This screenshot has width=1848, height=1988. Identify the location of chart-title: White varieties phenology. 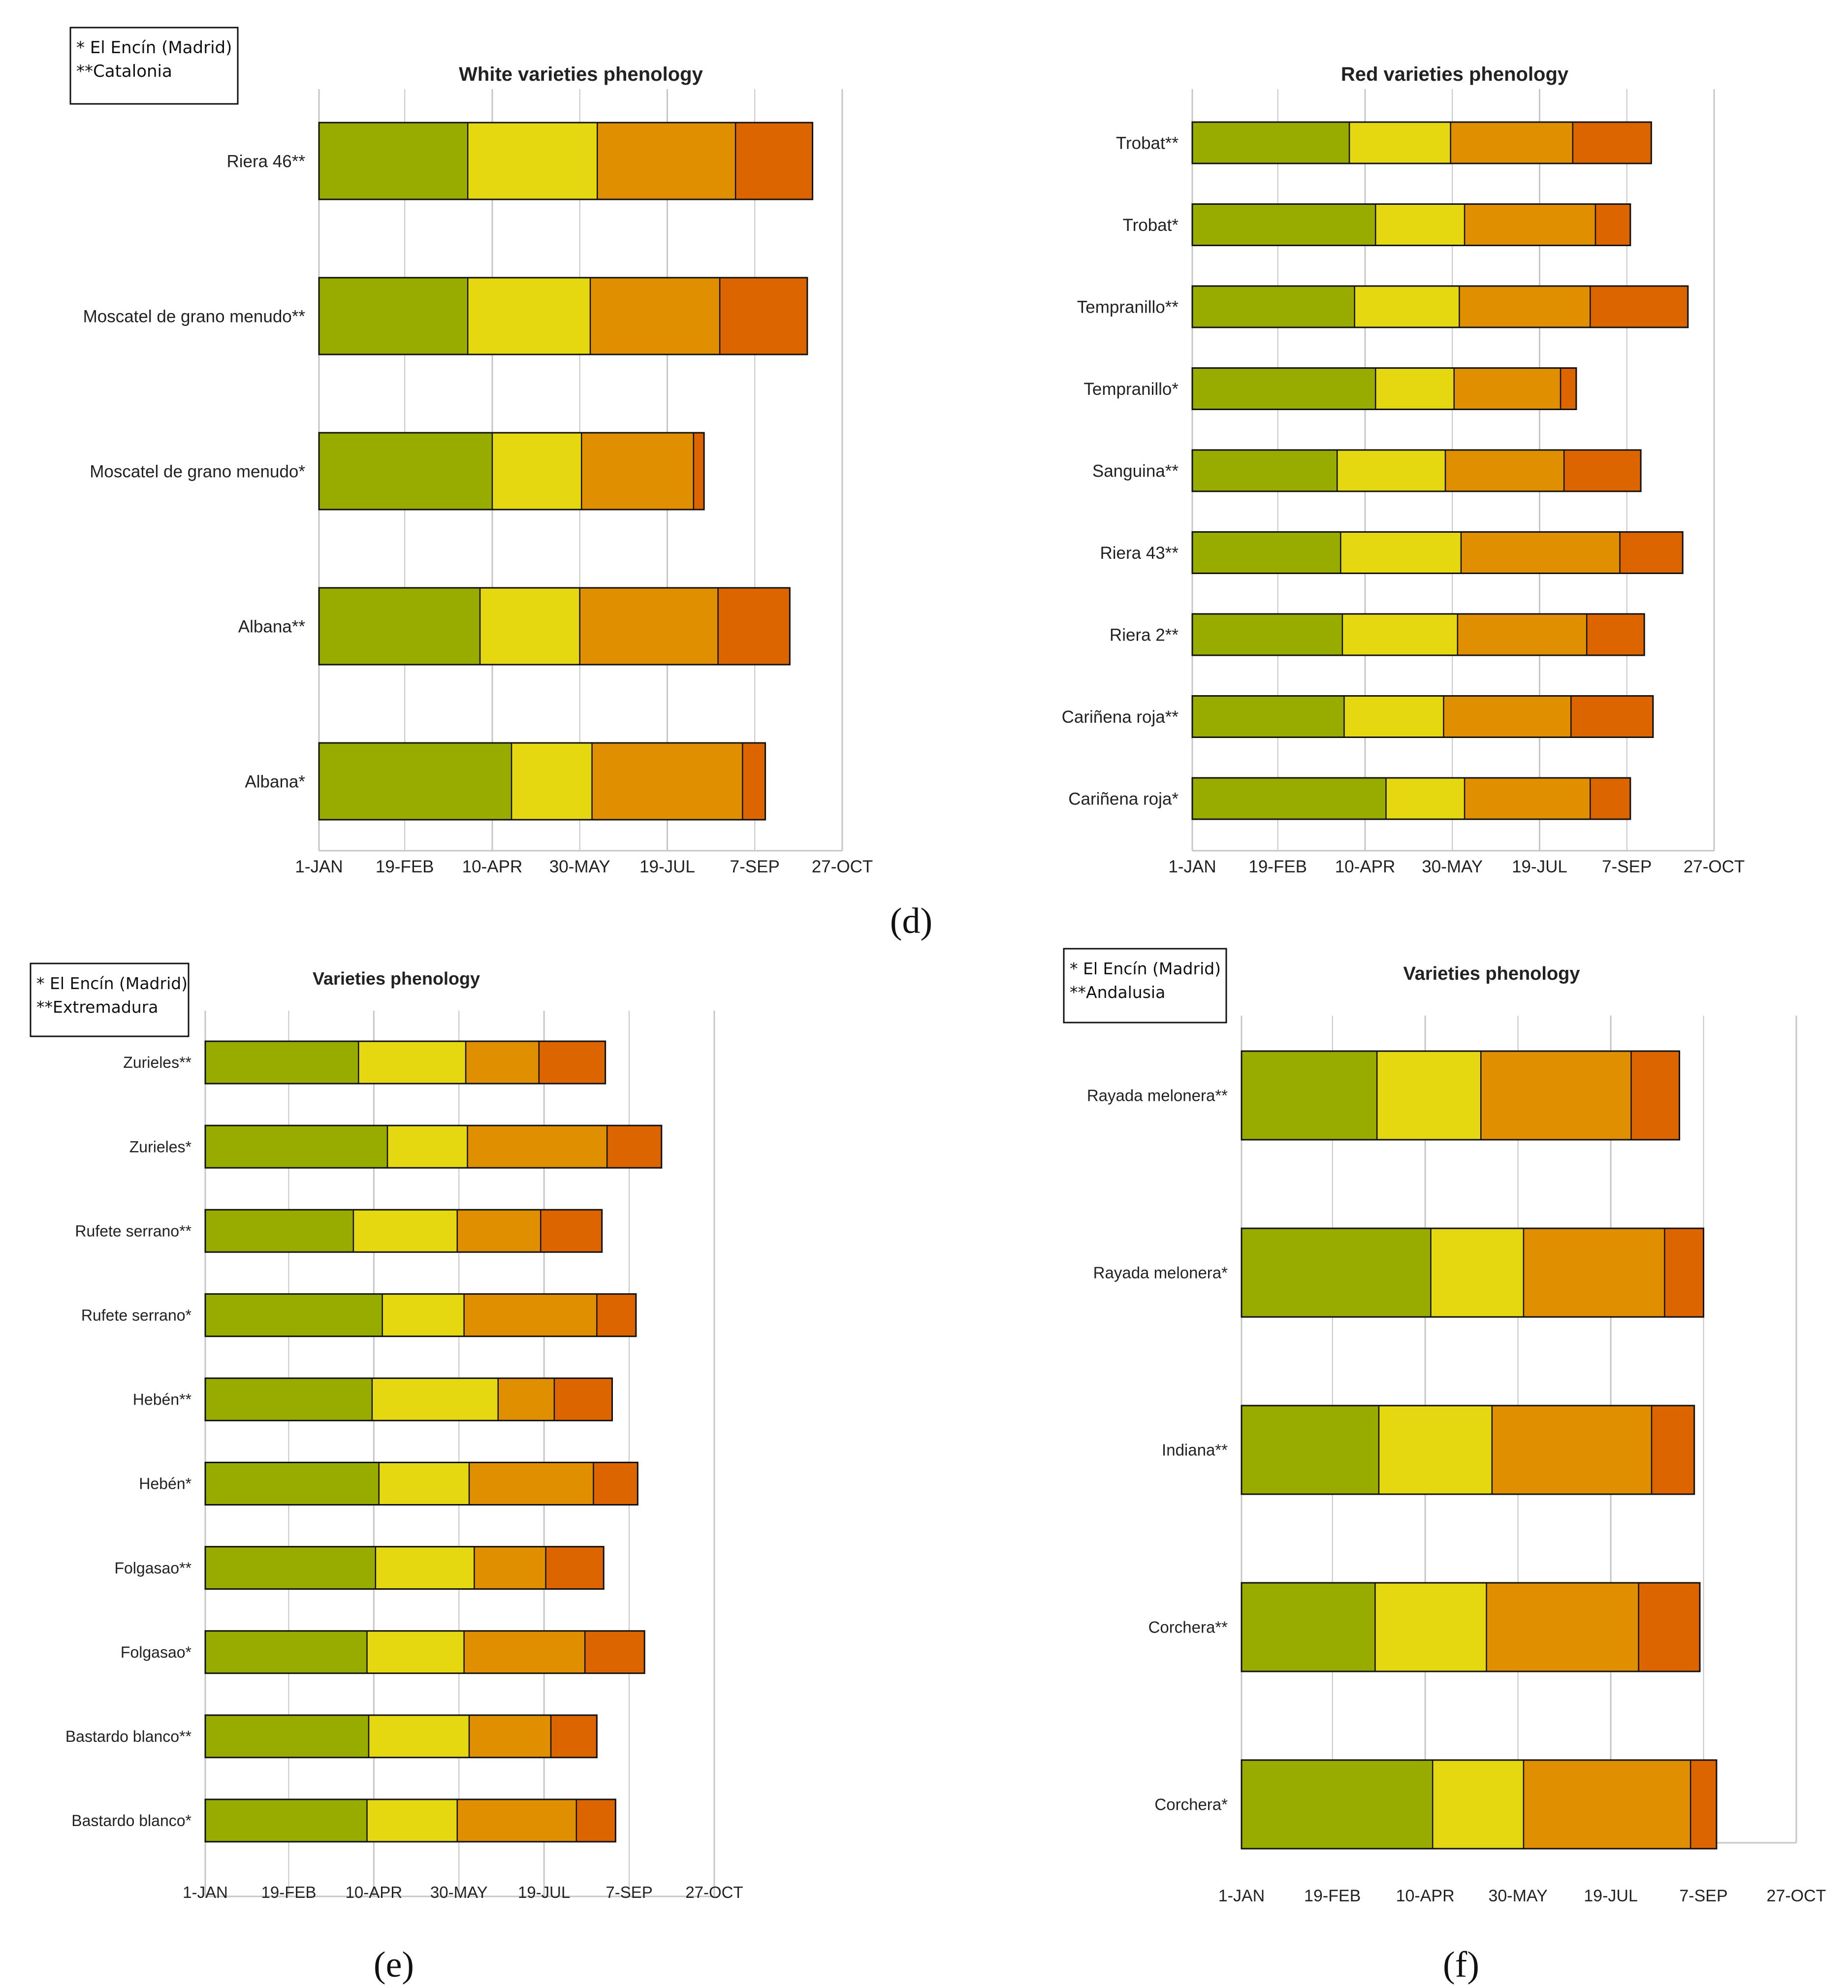
(581, 74).